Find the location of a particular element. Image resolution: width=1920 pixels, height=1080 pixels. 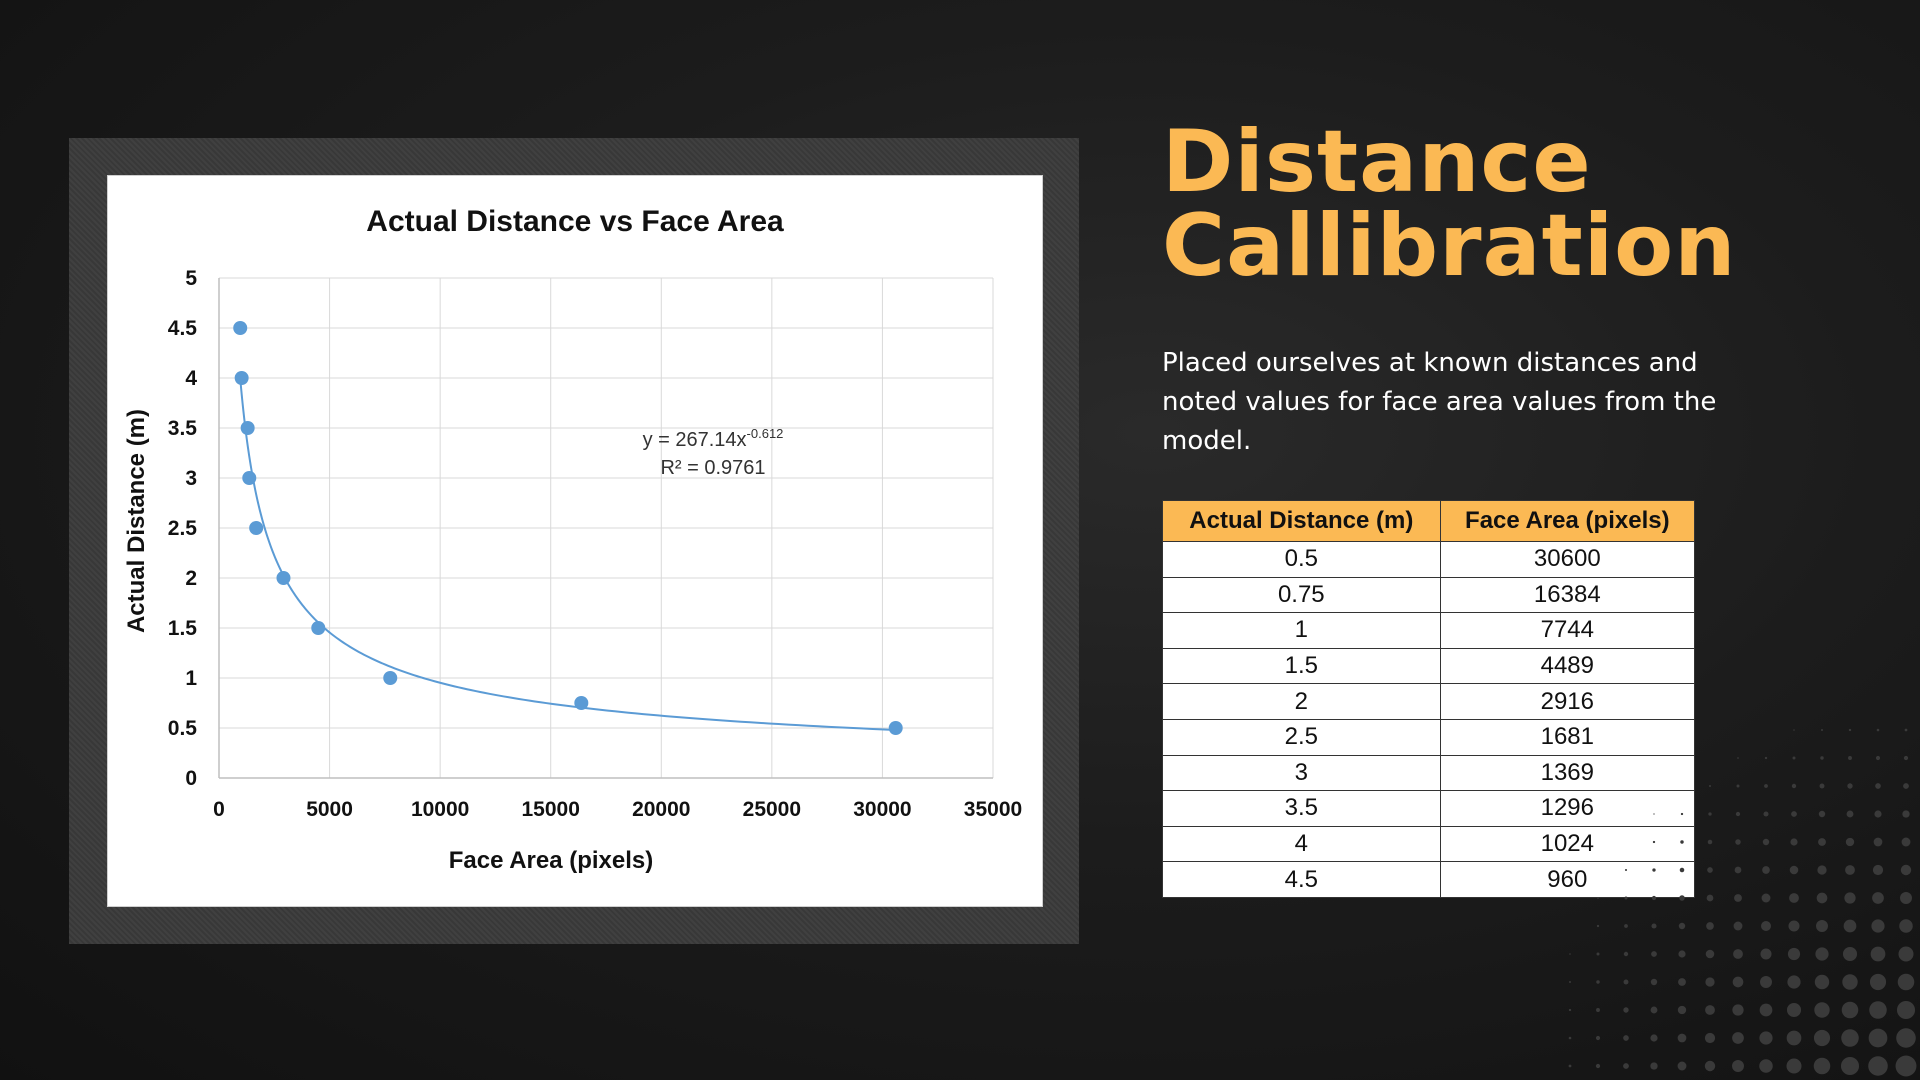

table-row: 1 7744 is located at coordinates (1429, 630).